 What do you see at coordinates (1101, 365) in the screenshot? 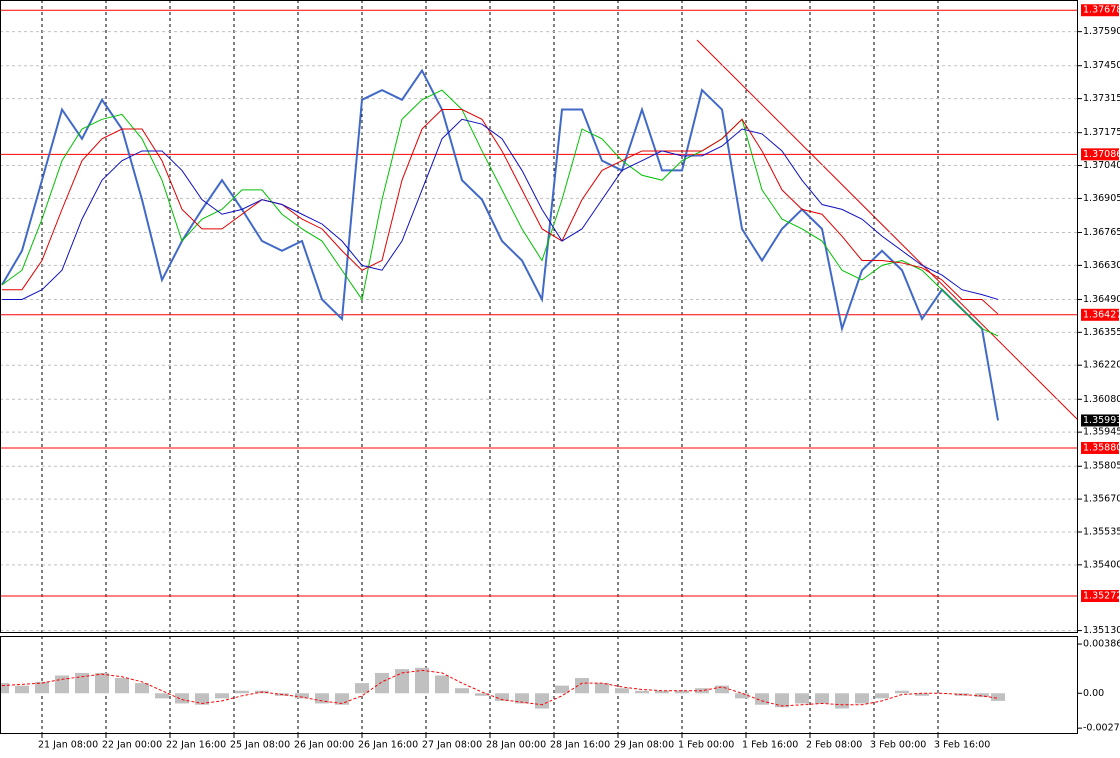
I see `y-tick-label: 1.36220` at bounding box center [1101, 365].